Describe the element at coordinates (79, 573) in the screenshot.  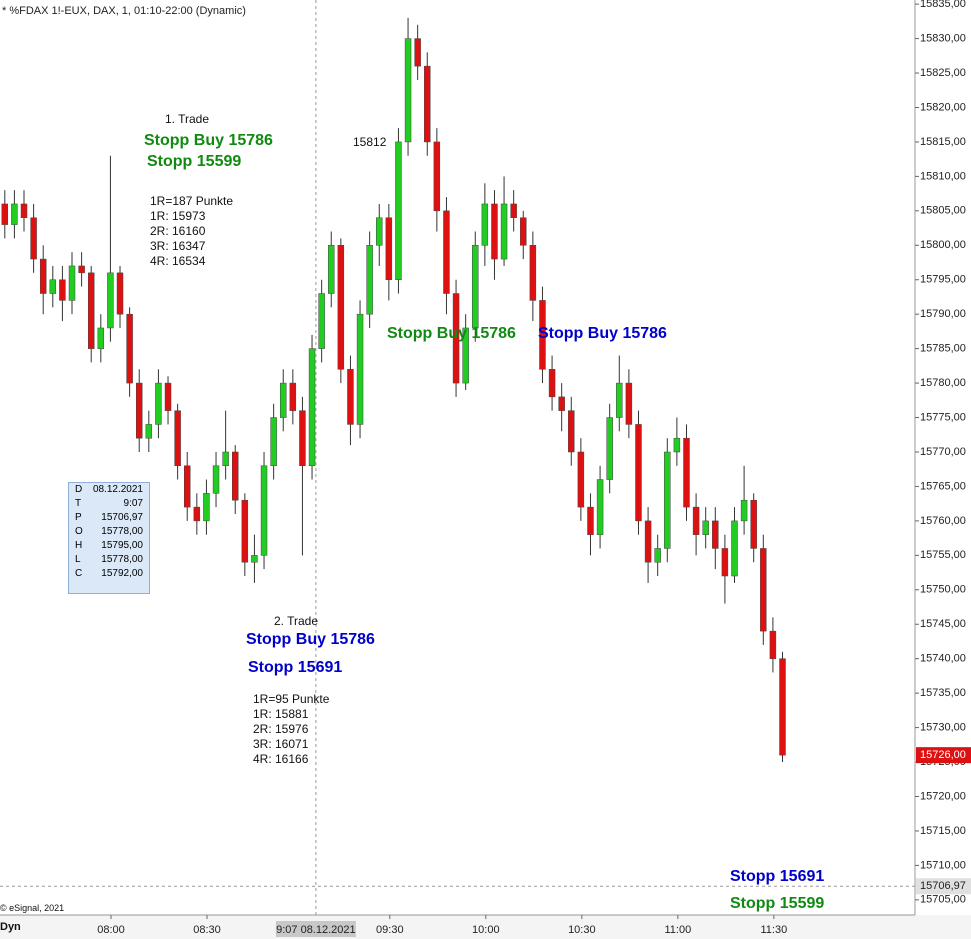
I see `data-window-key: C` at that location.